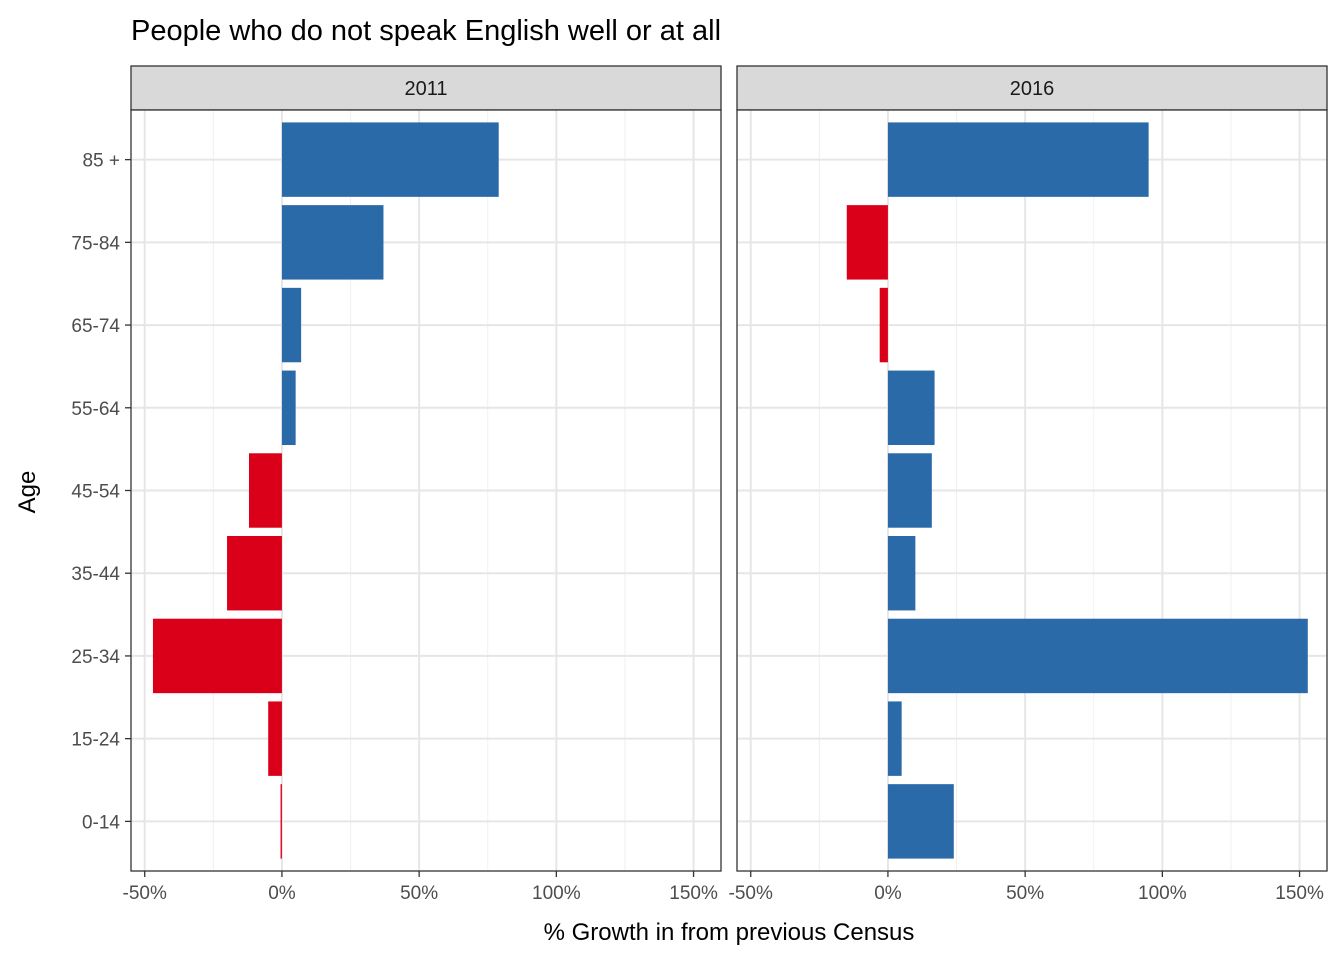 This screenshot has height=960, width=1344. Describe the element at coordinates (95, 492) in the screenshot. I see `y-tick-label: 45-54` at that location.